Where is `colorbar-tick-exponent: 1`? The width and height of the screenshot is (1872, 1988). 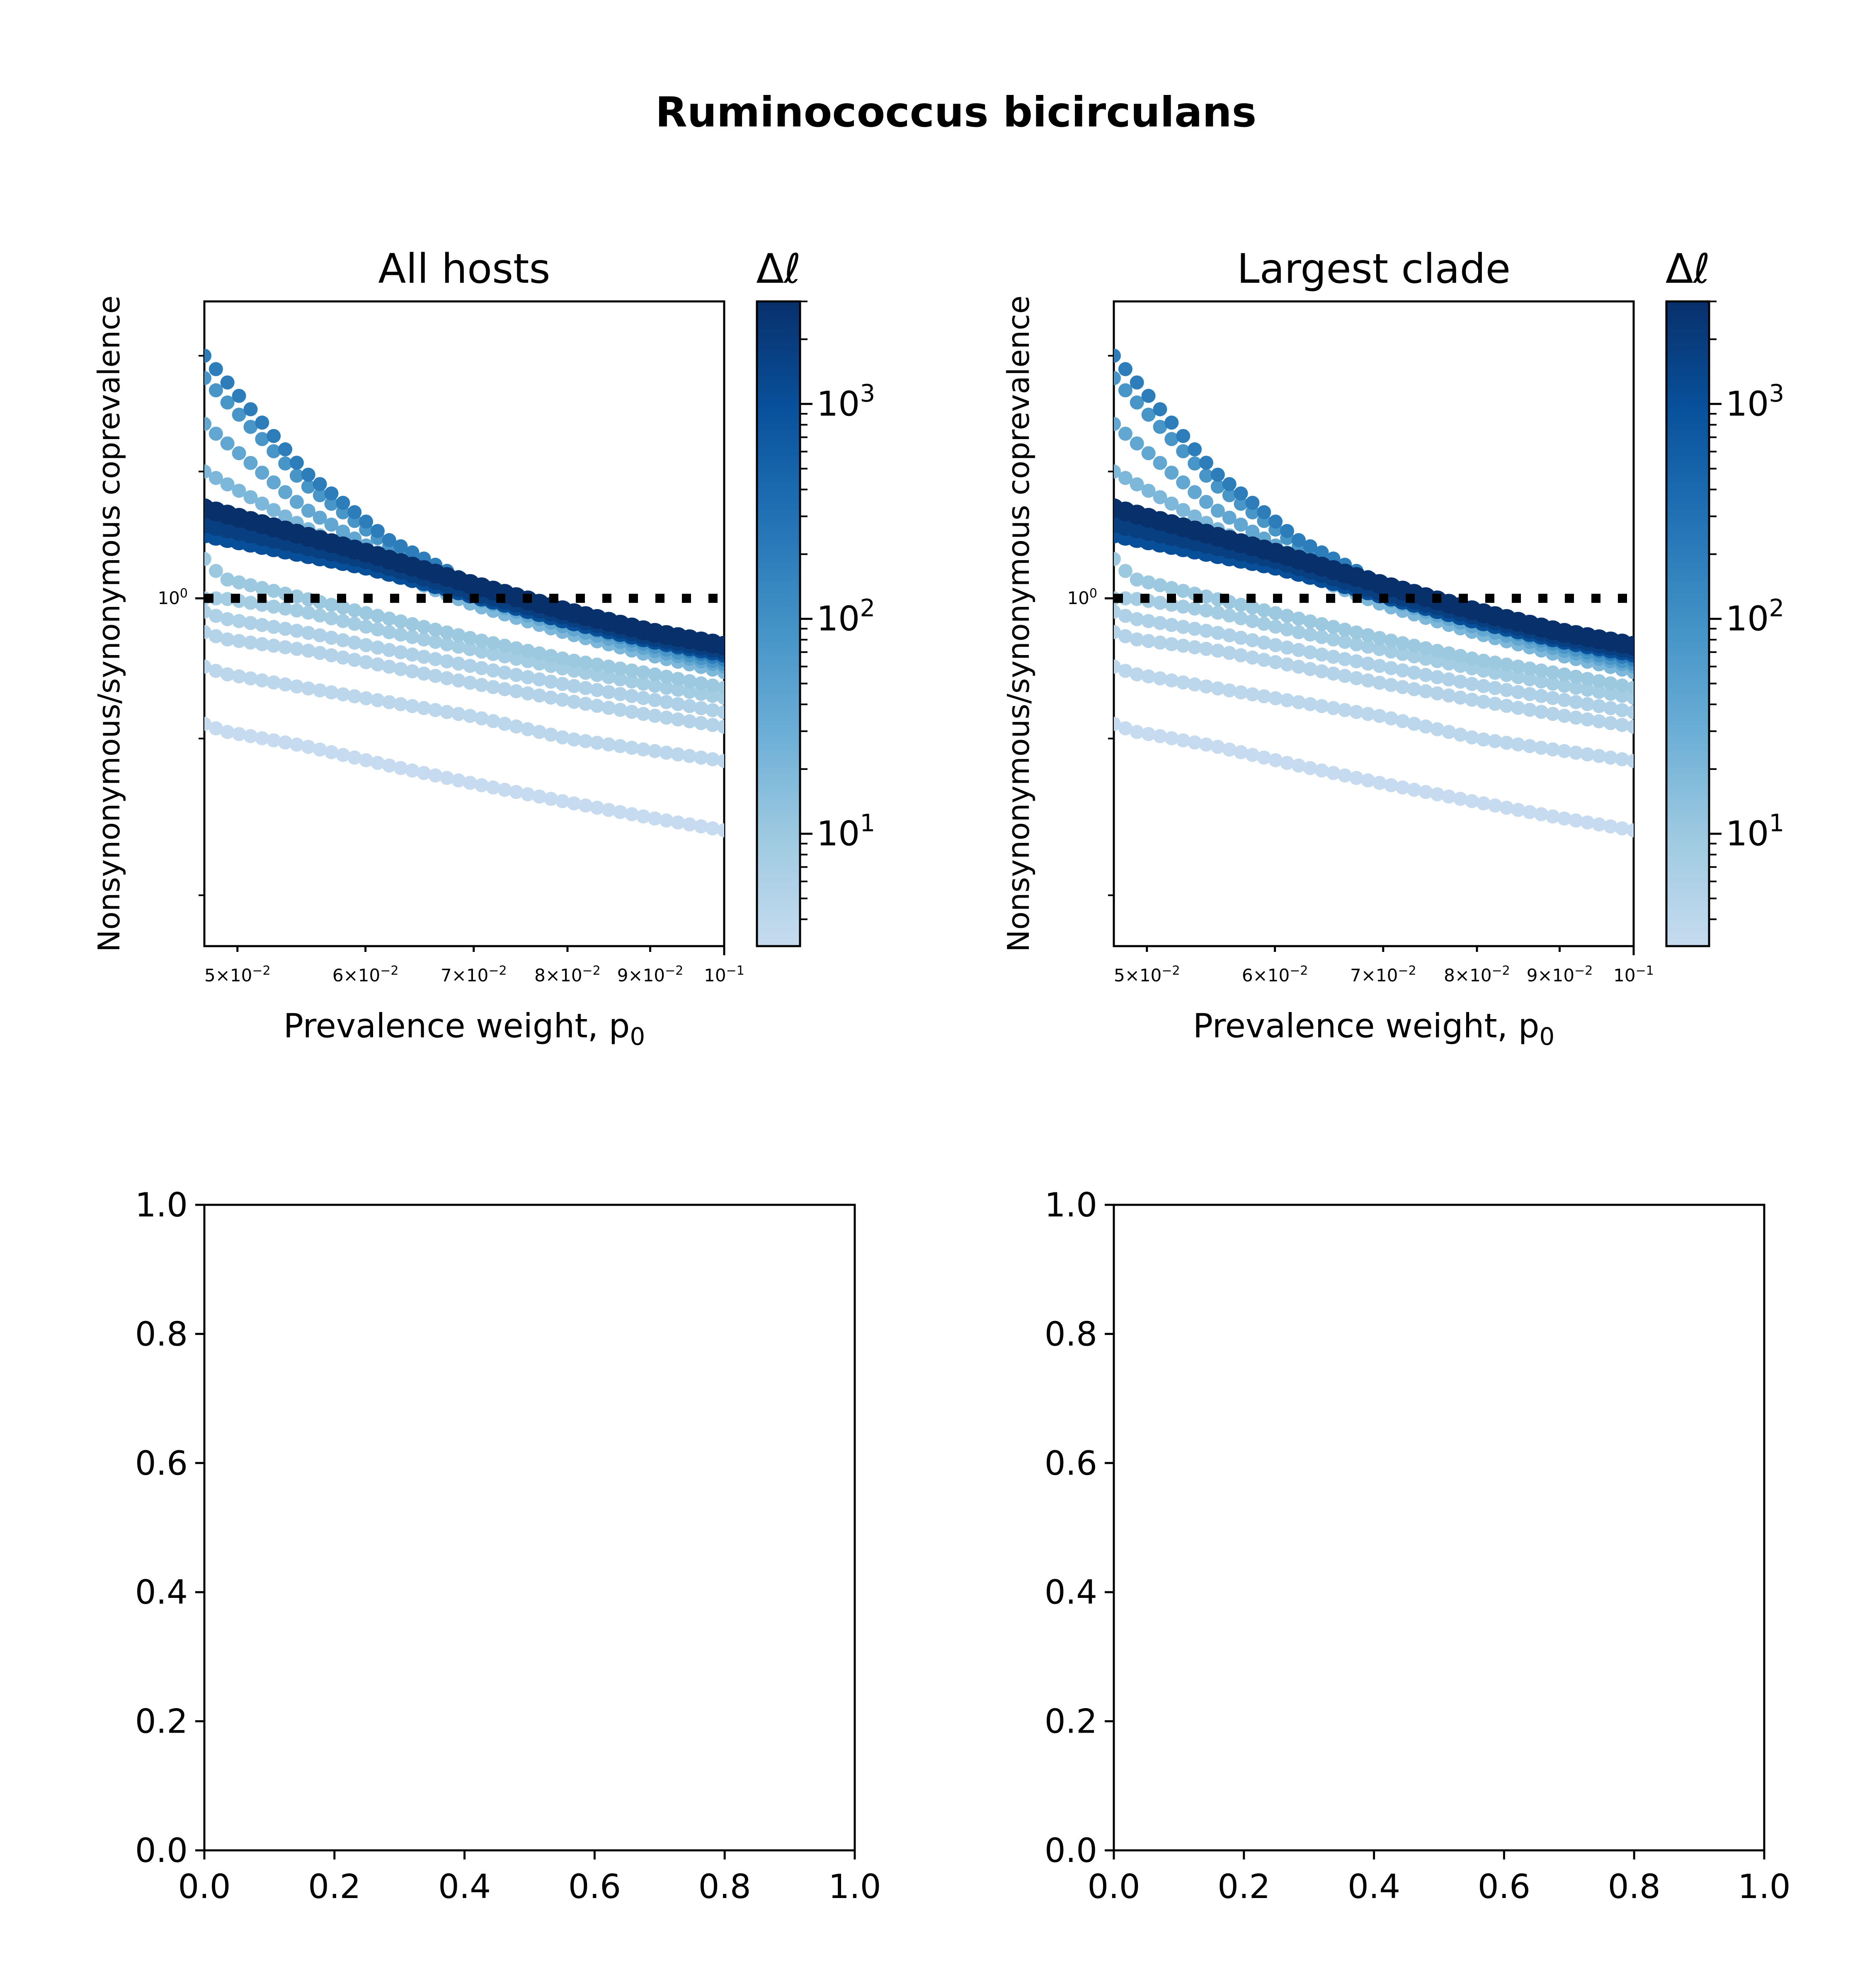 colorbar-tick-exponent: 1 is located at coordinates (867, 823).